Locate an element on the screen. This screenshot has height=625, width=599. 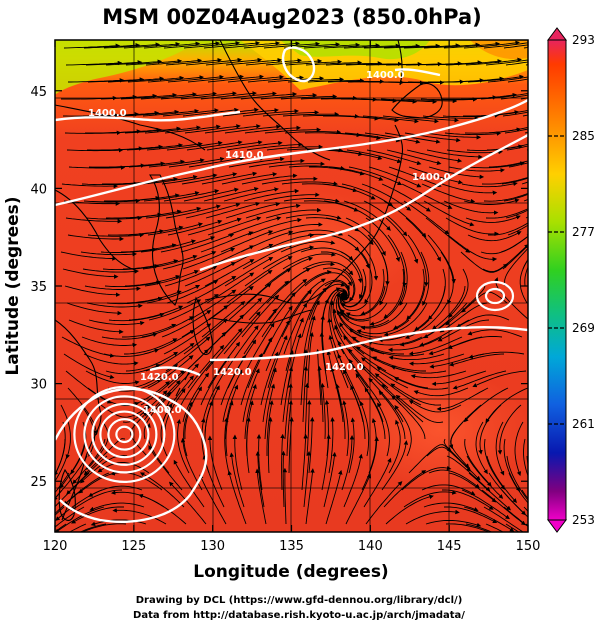
colorbar-top-arrow is located at coordinates (557, 34).